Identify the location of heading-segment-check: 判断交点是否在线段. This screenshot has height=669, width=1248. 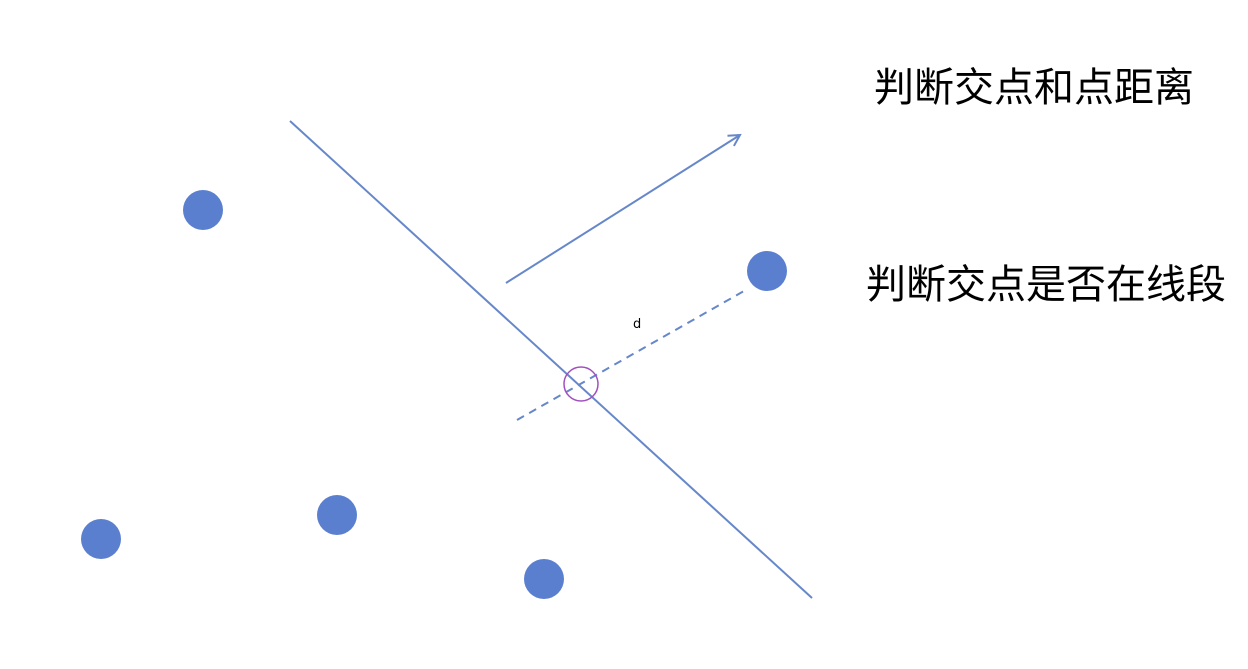
(1046, 285).